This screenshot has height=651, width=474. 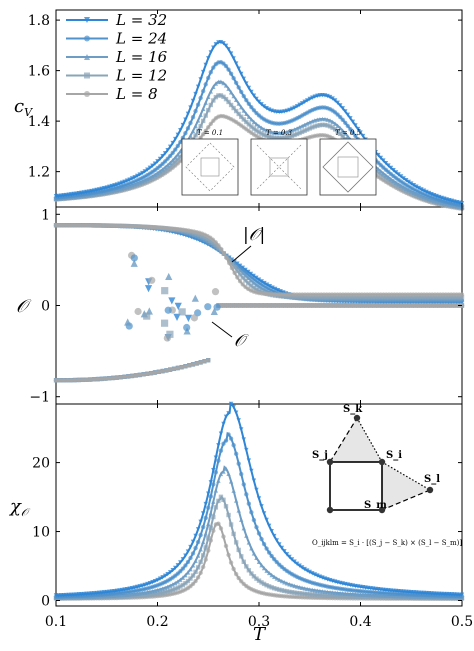 What do you see at coordinates (348, 133) in the screenshot?
I see `inset-label: T = 0.5` at bounding box center [348, 133].